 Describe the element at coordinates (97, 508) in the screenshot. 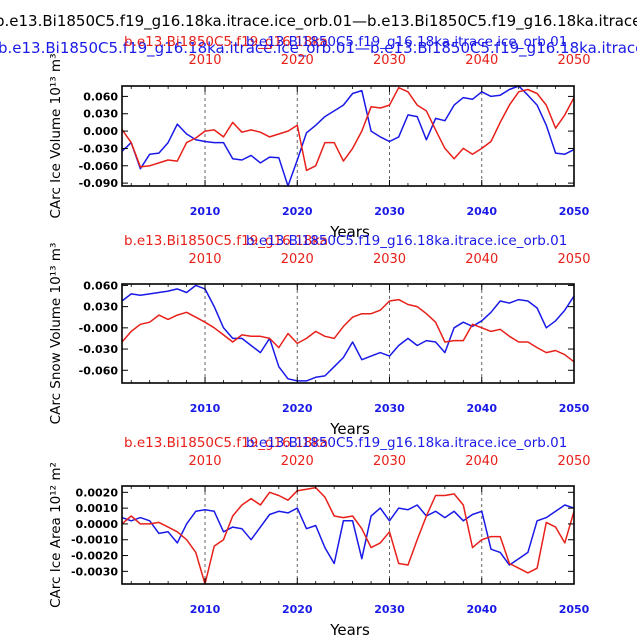

I see `y-tick-label: 0.0010` at that location.